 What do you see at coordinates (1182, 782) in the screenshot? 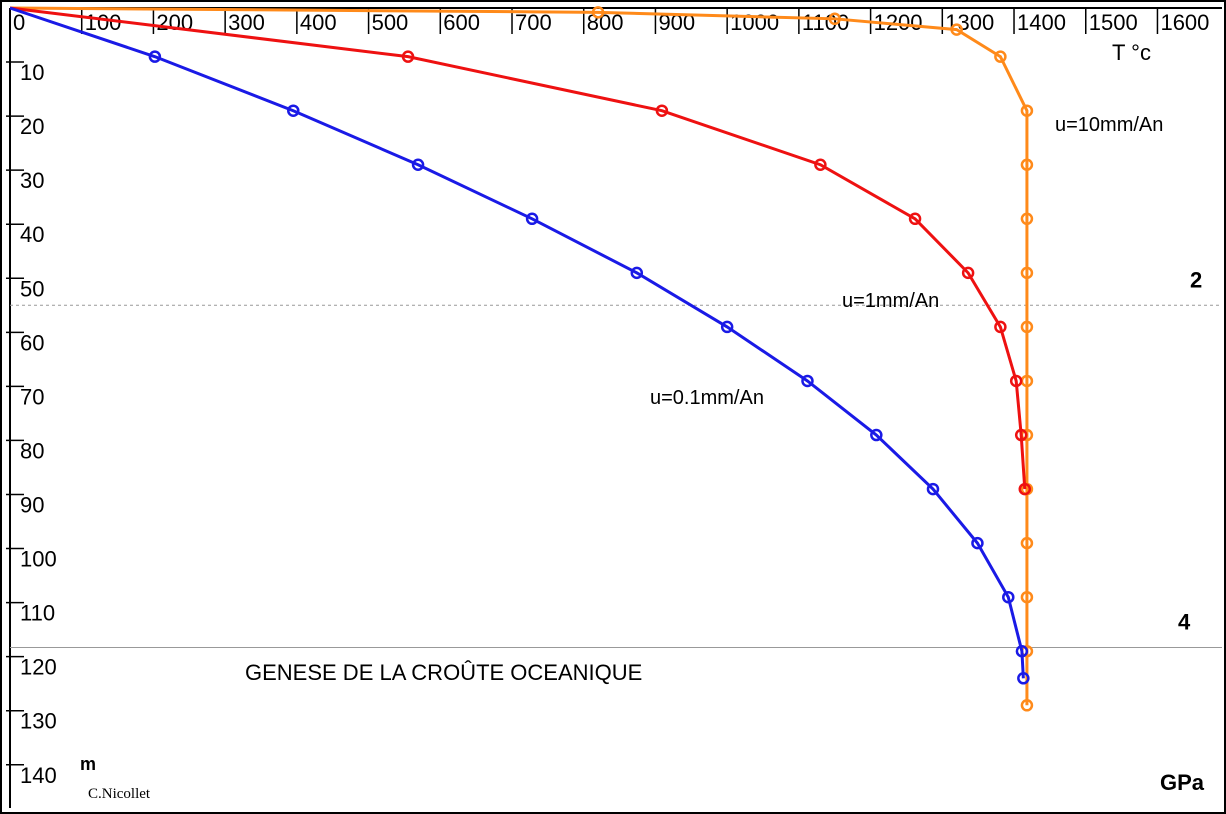
I see `pressure-axis-label: GPa` at bounding box center [1182, 782].